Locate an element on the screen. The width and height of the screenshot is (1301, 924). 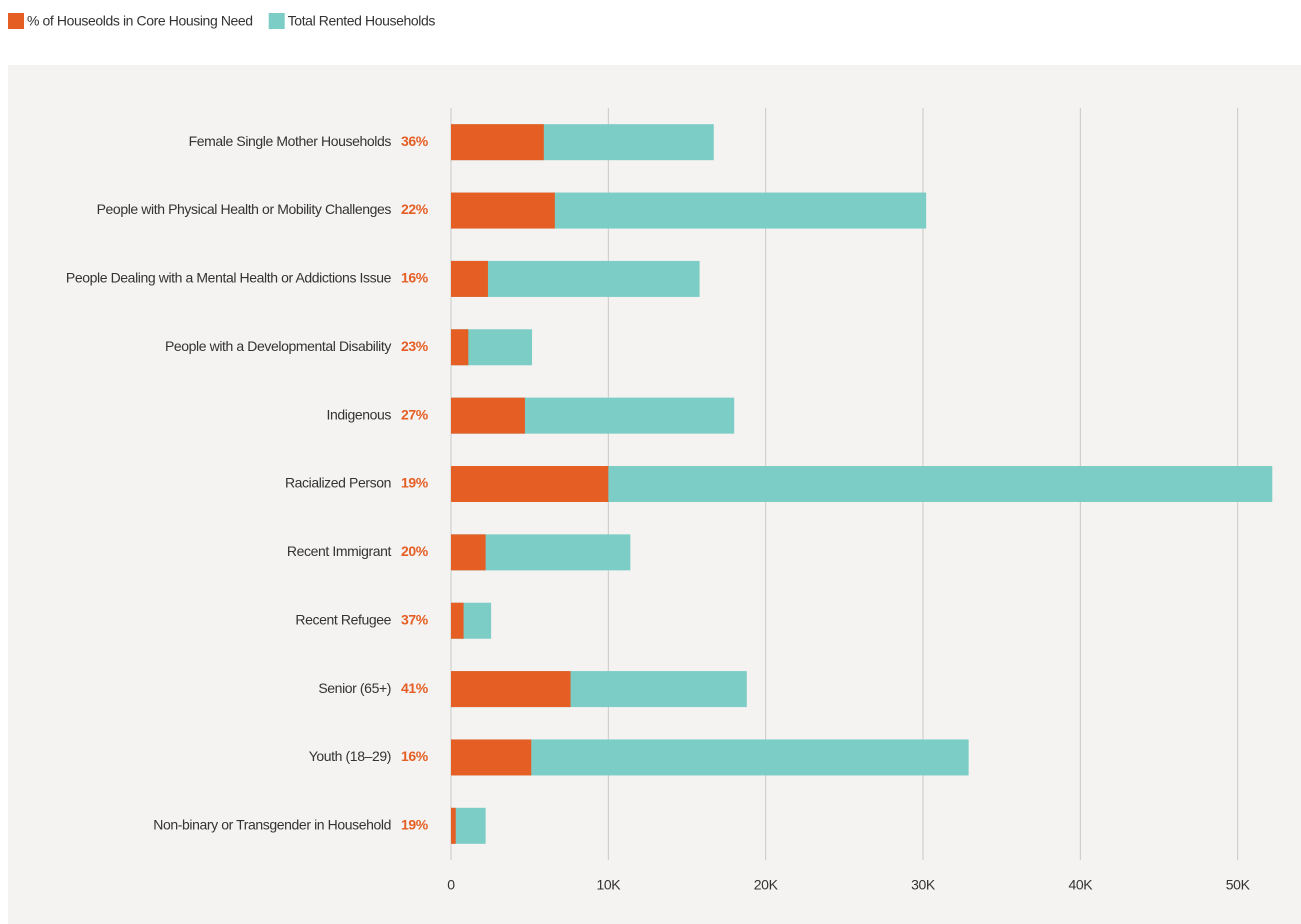
need-label: 36% is located at coordinates (415, 141).